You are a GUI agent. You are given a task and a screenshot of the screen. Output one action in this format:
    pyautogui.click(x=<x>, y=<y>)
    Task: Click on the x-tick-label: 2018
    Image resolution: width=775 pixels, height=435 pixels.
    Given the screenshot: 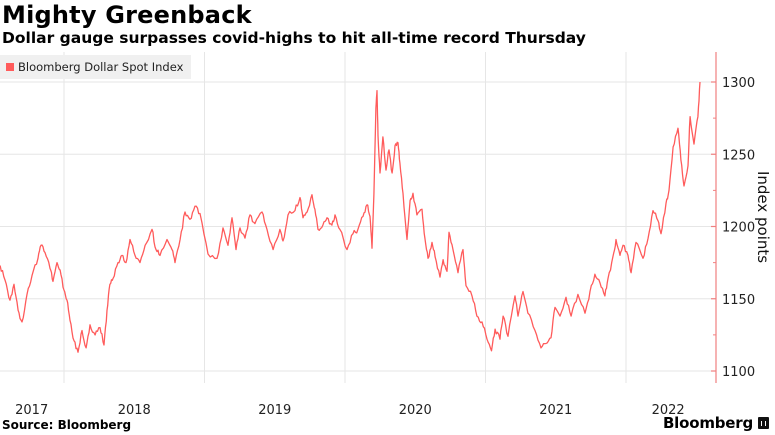 What is the action you would take?
    pyautogui.click(x=134, y=410)
    